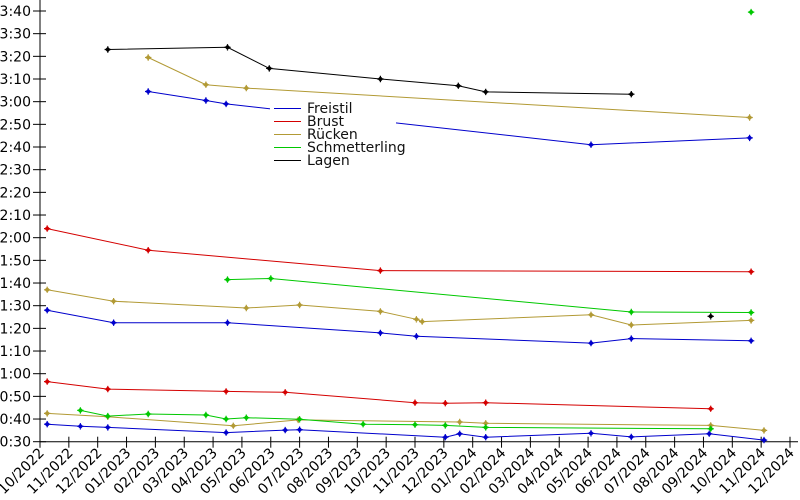  What do you see at coordinates (15, 261) in the screenshot?
I see `y-tick-label: 1:50` at bounding box center [15, 261].